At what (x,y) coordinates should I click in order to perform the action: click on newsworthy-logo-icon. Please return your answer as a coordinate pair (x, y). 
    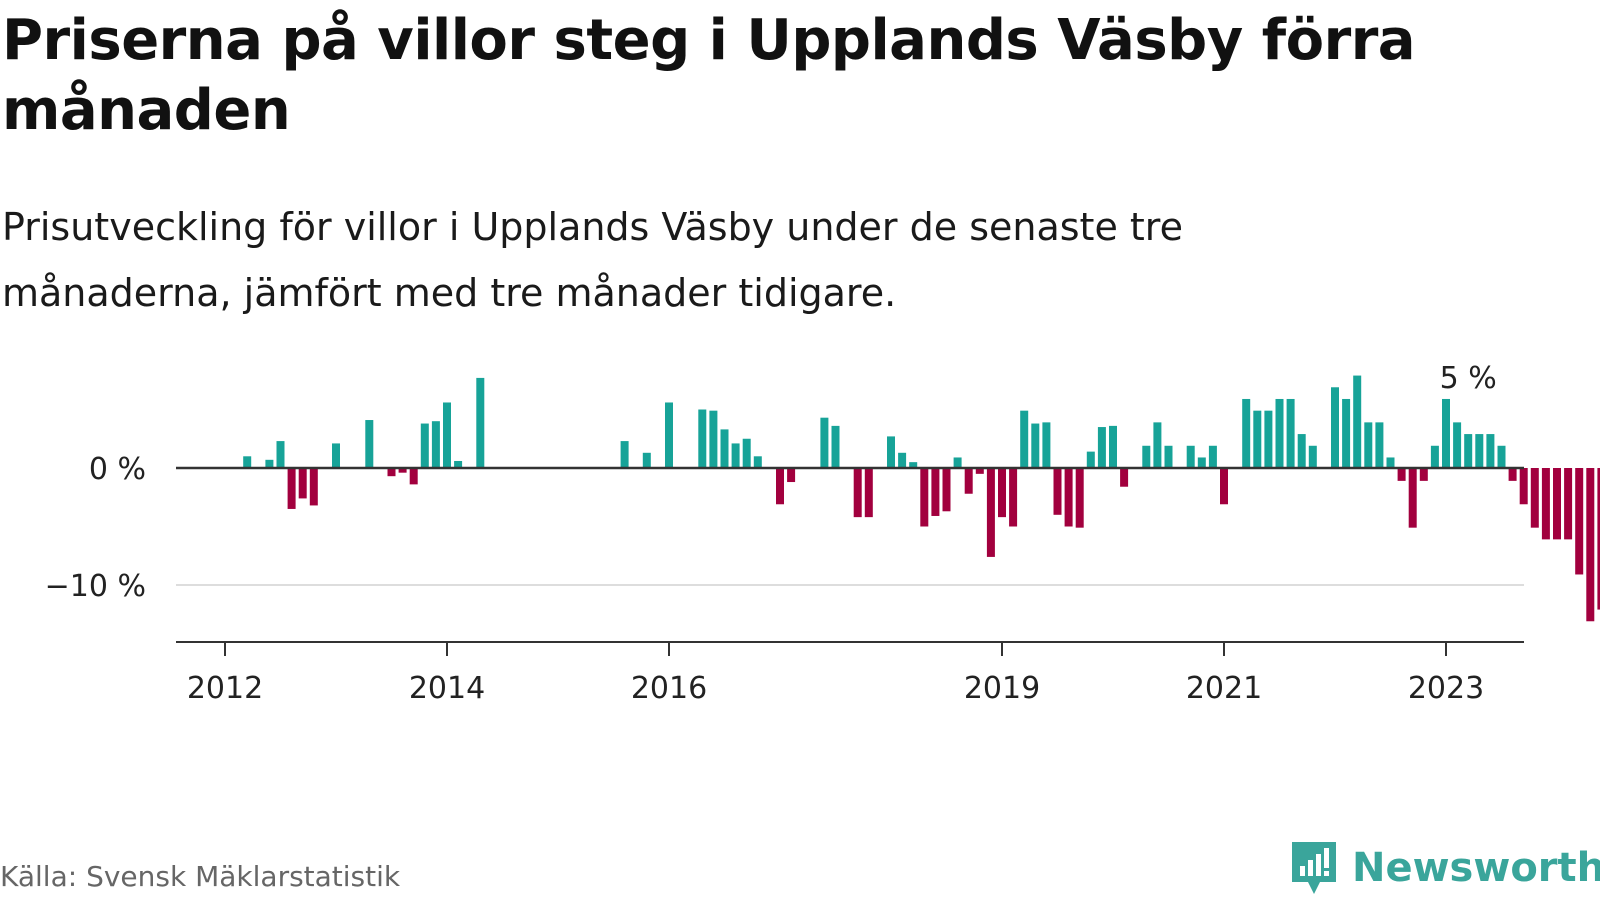
    Looking at the image, I should click on (1314, 868).